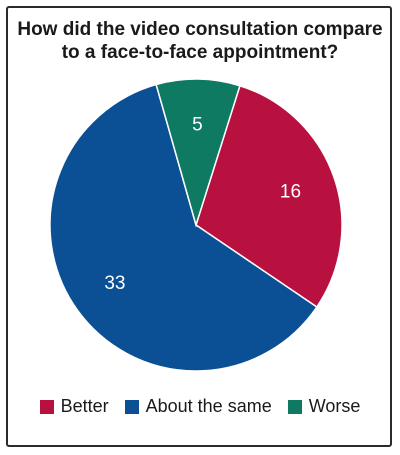 The width and height of the screenshot is (400, 455). Describe the element at coordinates (198, 153) in the screenshot. I see `pie-slice-worse` at that location.